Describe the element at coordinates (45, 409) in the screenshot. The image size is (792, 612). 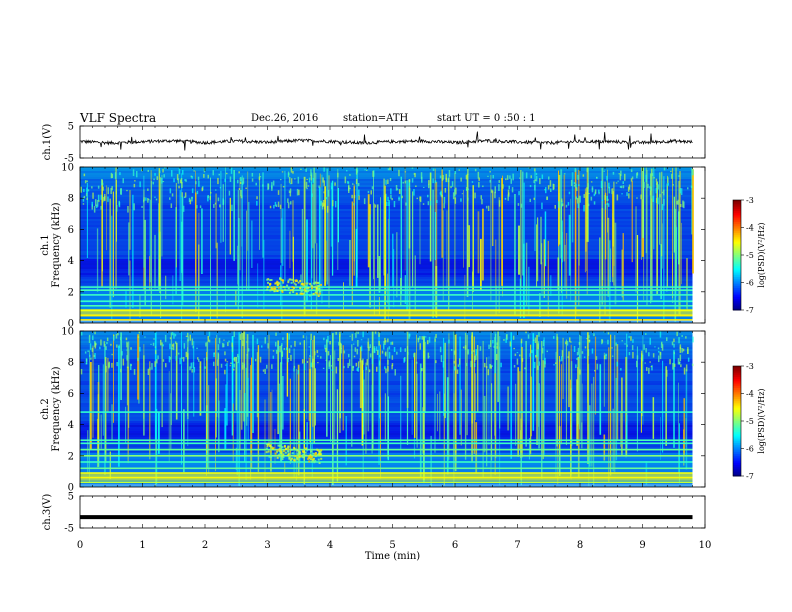
I see `y-axis-label: ch.2` at that location.